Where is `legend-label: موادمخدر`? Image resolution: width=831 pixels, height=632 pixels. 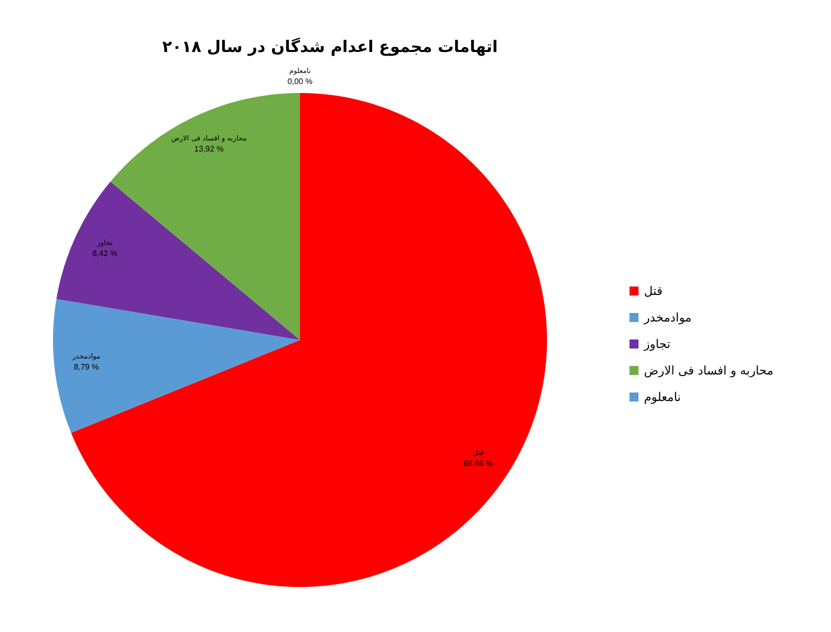
legend-label: موادمخدر is located at coordinates (667, 317).